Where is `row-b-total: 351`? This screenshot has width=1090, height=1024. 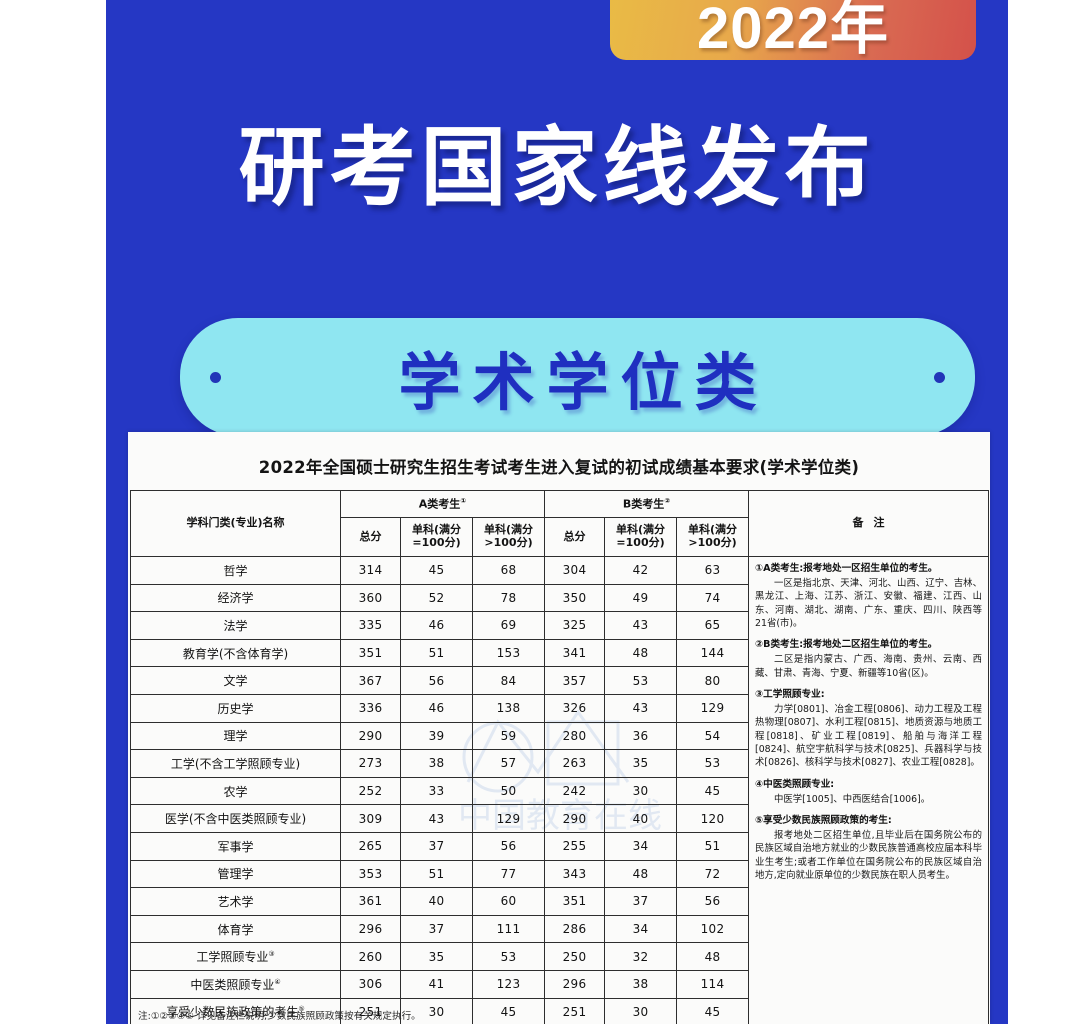
row-b-total: 351 is located at coordinates (575, 901).